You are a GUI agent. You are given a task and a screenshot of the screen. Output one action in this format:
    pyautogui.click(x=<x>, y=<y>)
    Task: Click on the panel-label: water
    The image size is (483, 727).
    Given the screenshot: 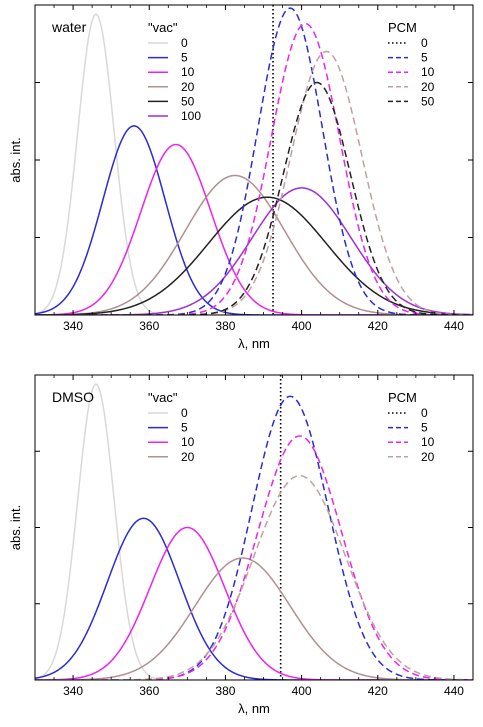 What is the action you would take?
    pyautogui.click(x=69, y=27)
    